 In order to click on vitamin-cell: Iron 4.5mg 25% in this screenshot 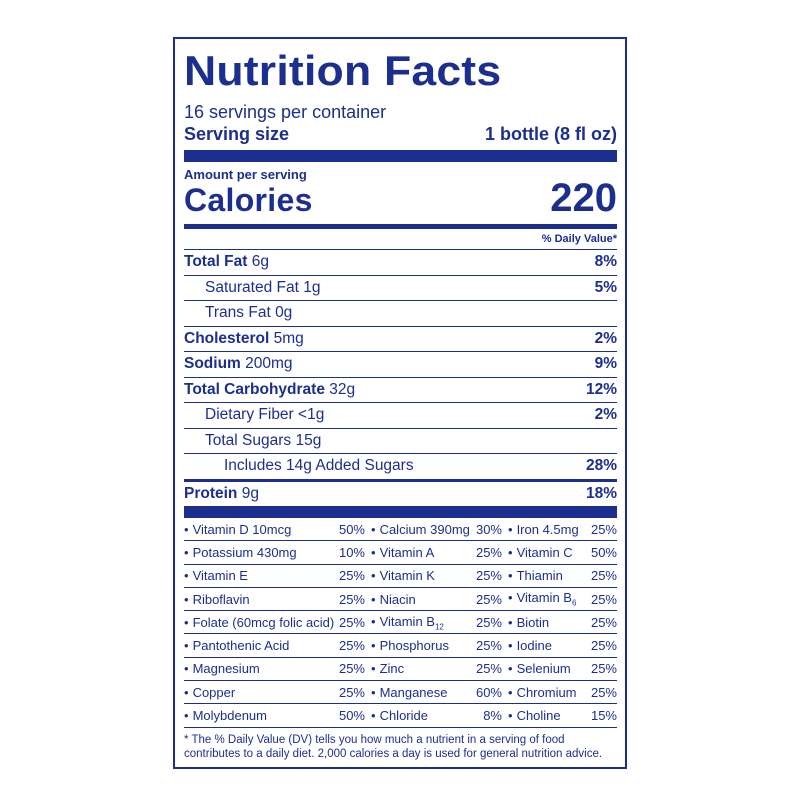, I will do `click(562, 530)`.